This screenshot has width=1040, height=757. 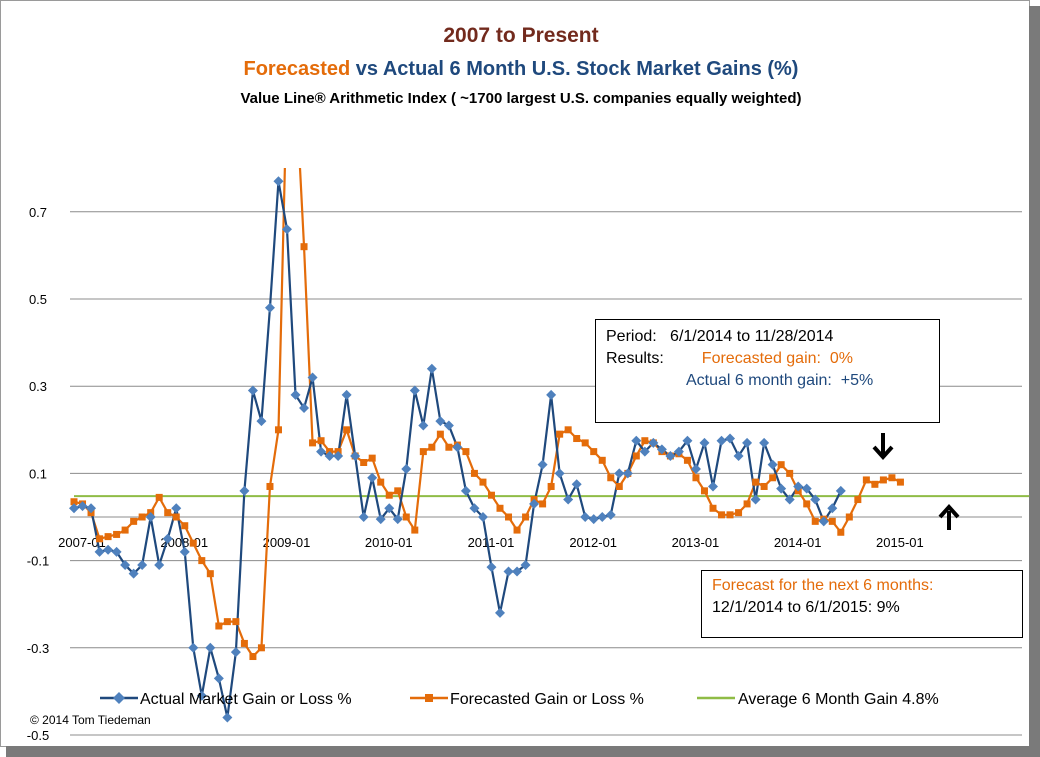 I want to click on forecasted-gain-label: Forecasted gain:, so click(x=761, y=358).